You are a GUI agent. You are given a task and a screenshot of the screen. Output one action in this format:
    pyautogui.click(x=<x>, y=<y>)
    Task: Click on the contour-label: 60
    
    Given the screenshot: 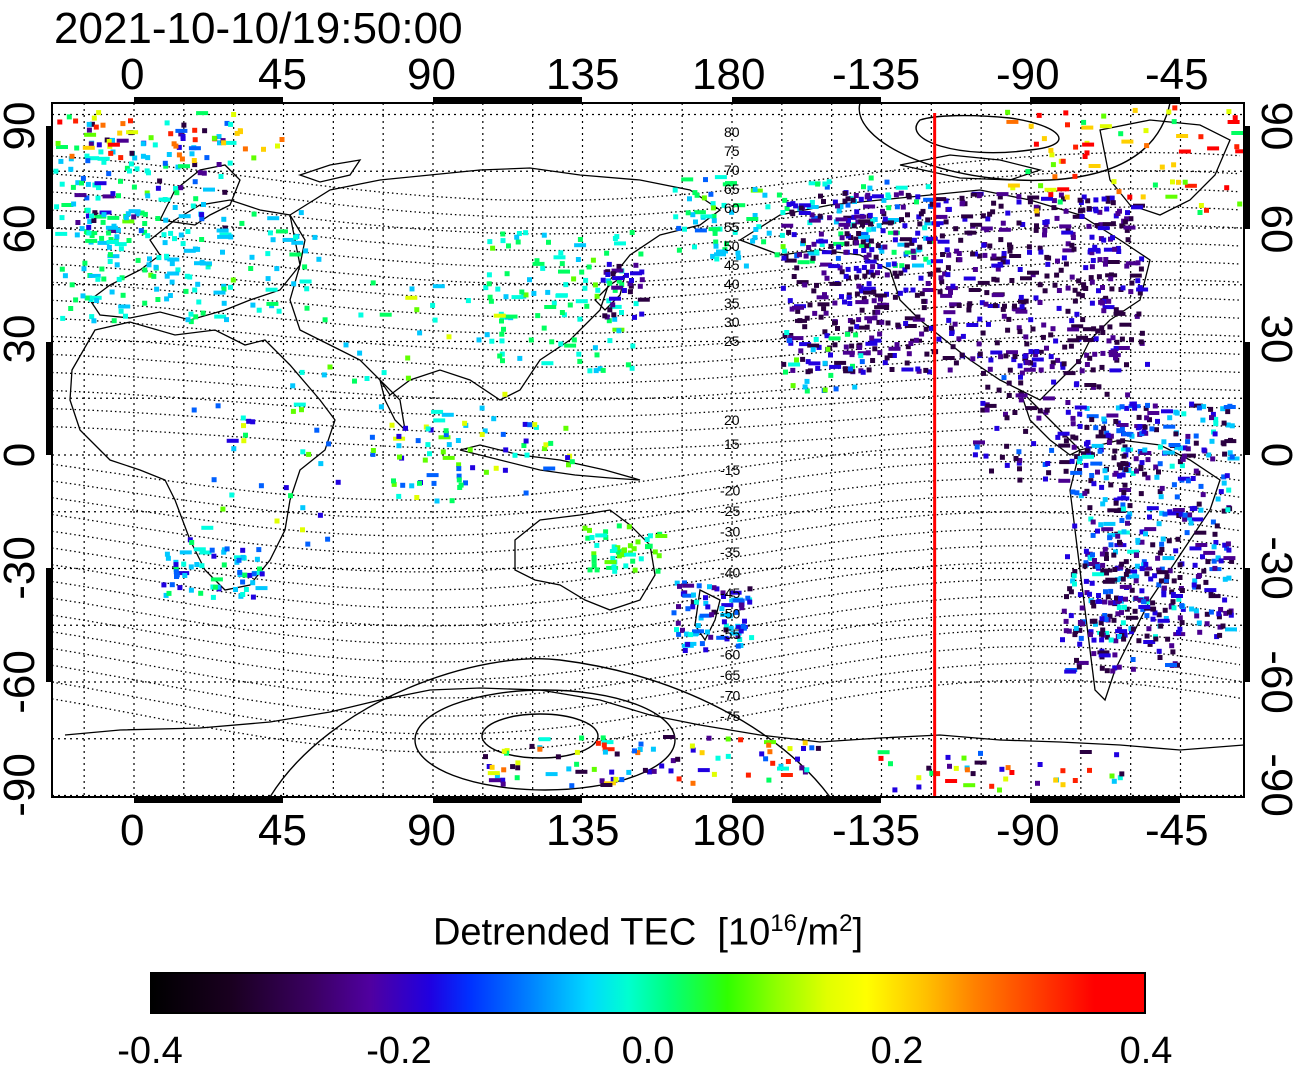 What is the action you would take?
    pyautogui.click(x=732, y=208)
    